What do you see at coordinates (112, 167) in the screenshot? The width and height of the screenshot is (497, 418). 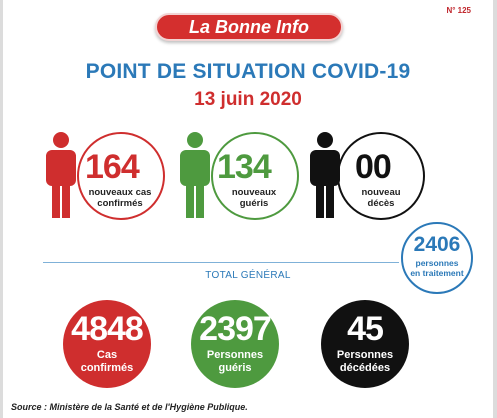 I see `daily-confirmed-value: 164` at bounding box center [112, 167].